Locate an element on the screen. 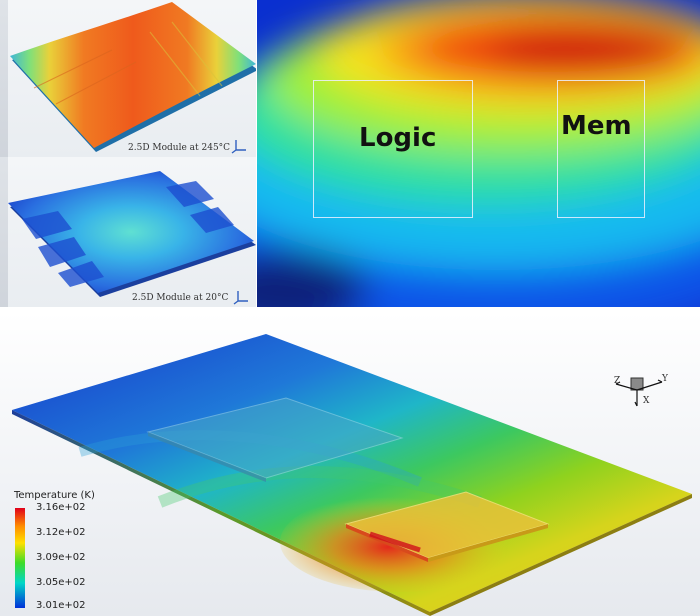  legend-color-bar is located at coordinates (20, 558).